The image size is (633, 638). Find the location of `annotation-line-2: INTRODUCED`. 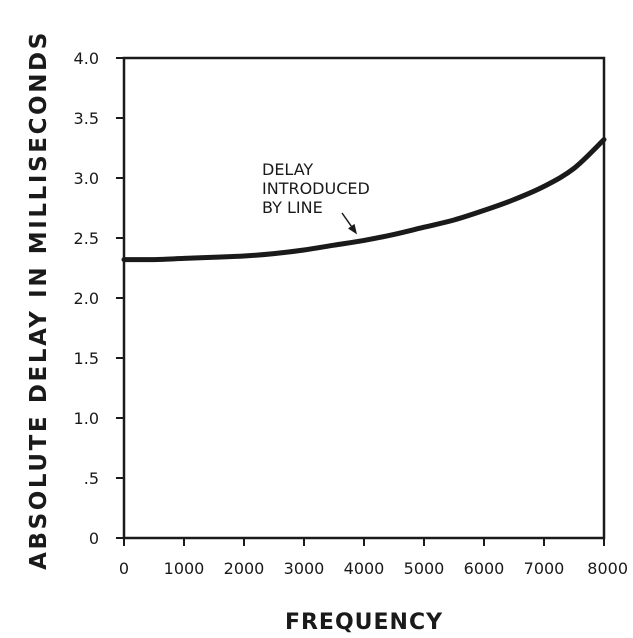

annotation-line-2: INTRODUCED is located at coordinates (316, 188).